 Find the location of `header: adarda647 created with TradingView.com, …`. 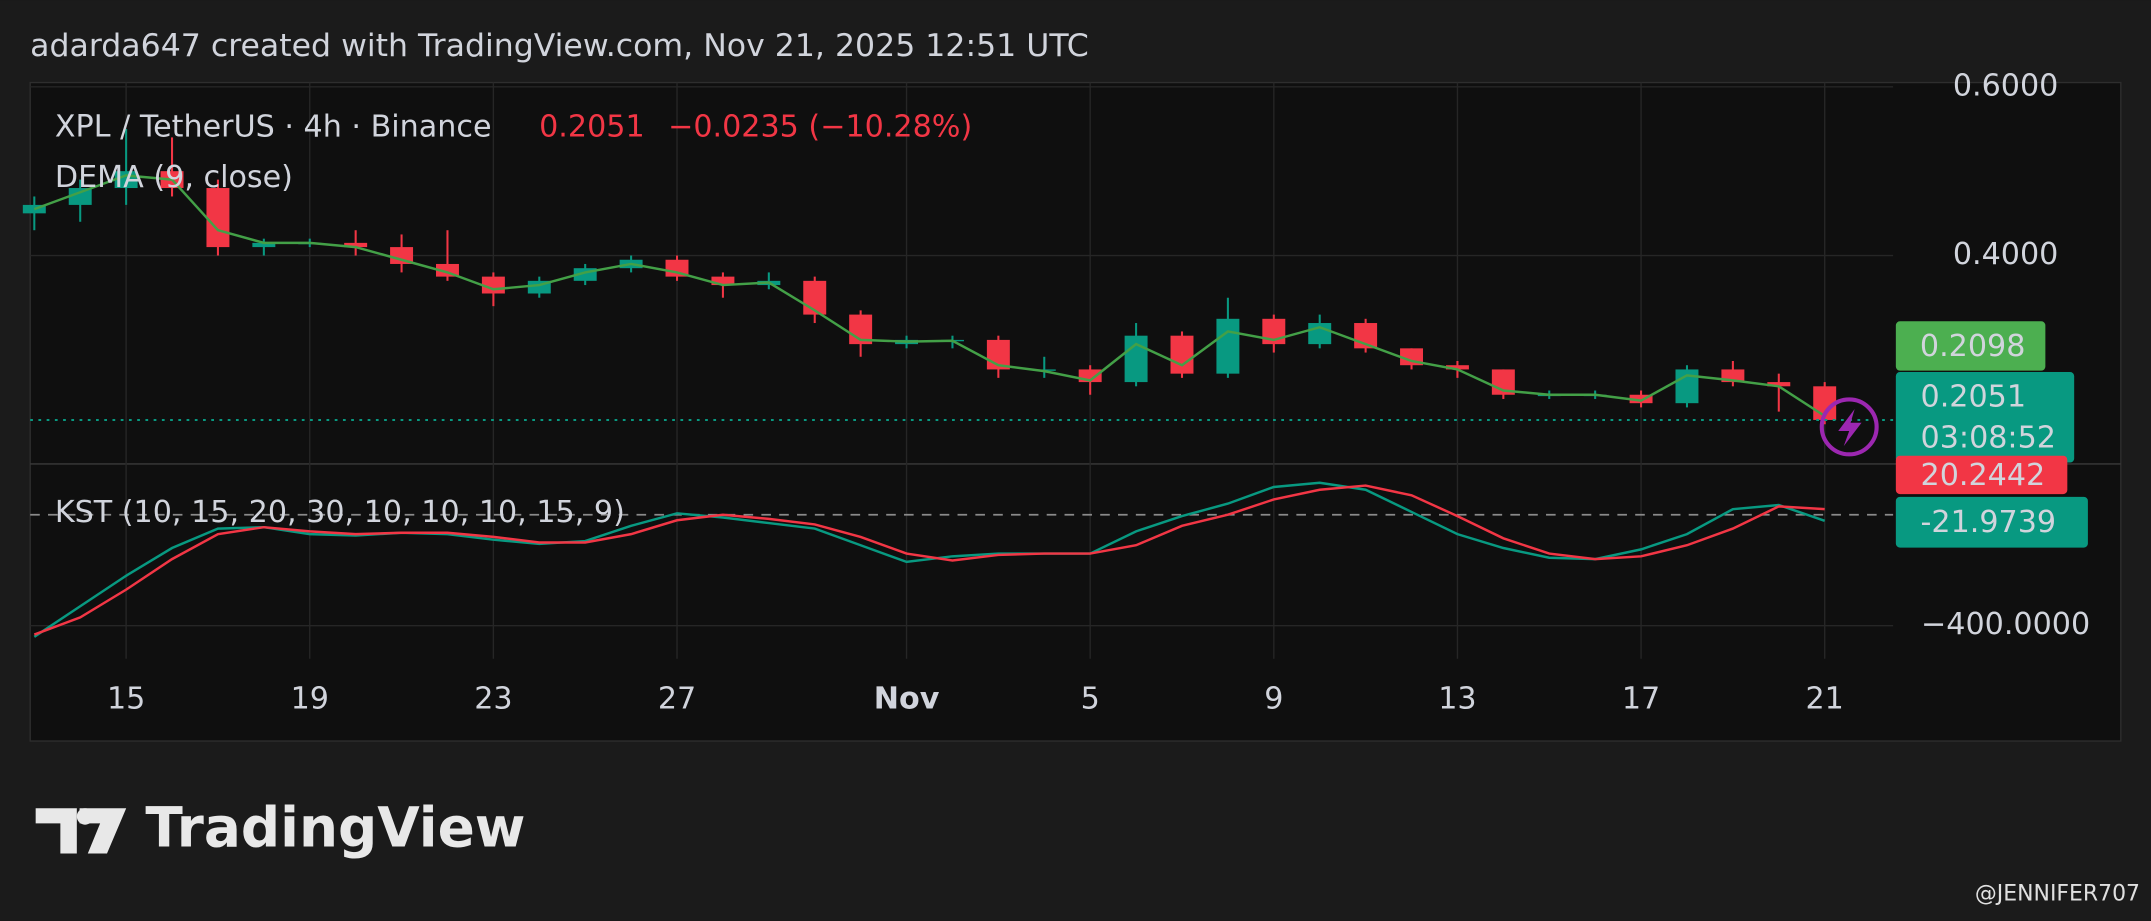

header: adarda647 created with TradingView.com, … is located at coordinates (559, 46).